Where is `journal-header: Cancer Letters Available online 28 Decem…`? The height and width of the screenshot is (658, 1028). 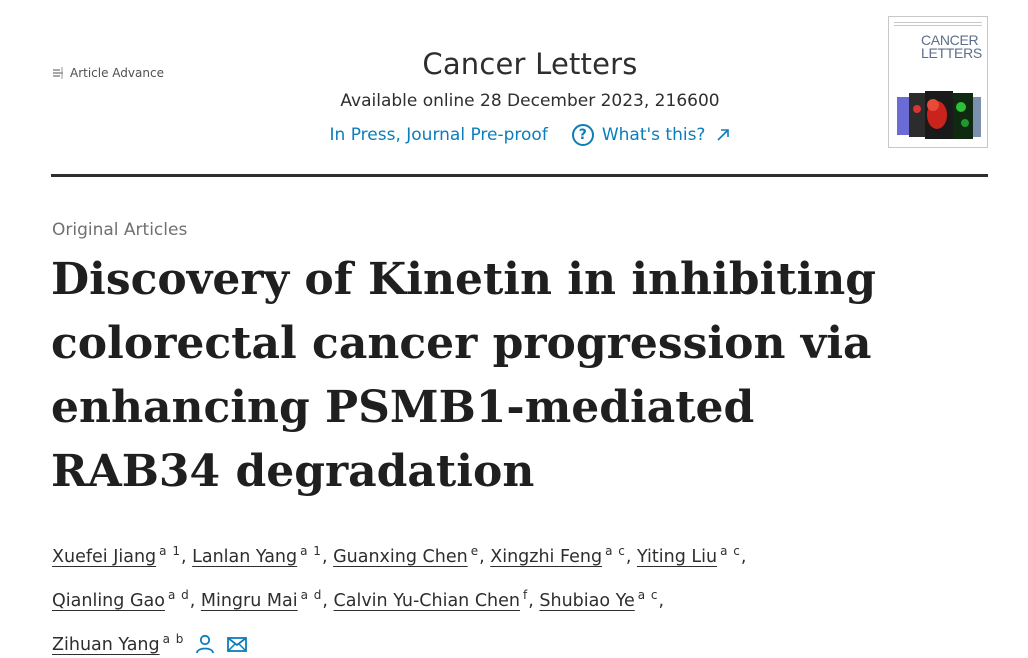 journal-header: Cancer Letters Available online 28 Decem… is located at coordinates (530, 96).